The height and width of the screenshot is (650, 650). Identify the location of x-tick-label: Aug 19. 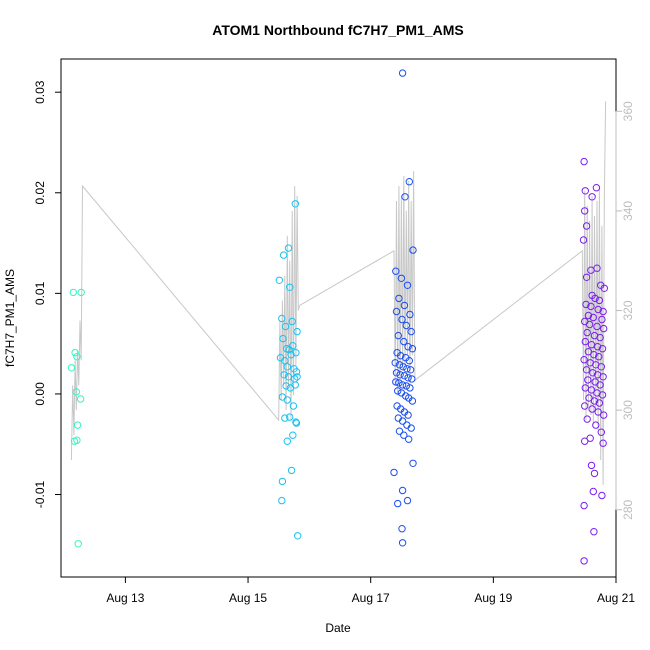
(493, 598).